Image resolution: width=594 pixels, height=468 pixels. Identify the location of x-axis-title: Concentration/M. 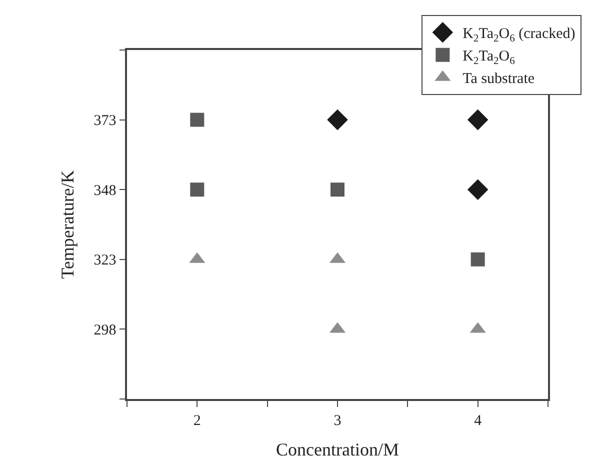
(337, 449).